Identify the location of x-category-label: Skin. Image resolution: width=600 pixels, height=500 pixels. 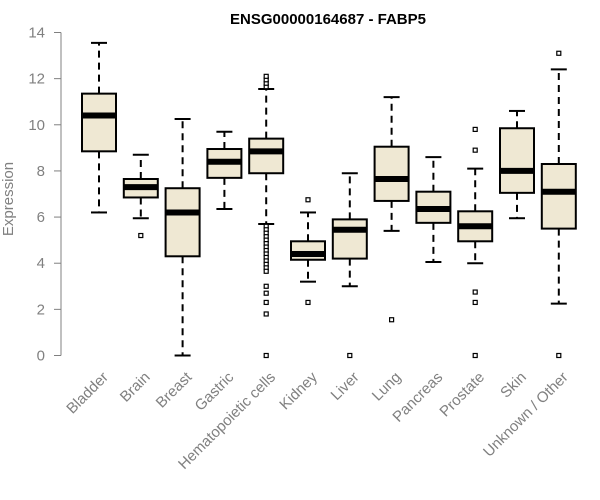
(513, 385).